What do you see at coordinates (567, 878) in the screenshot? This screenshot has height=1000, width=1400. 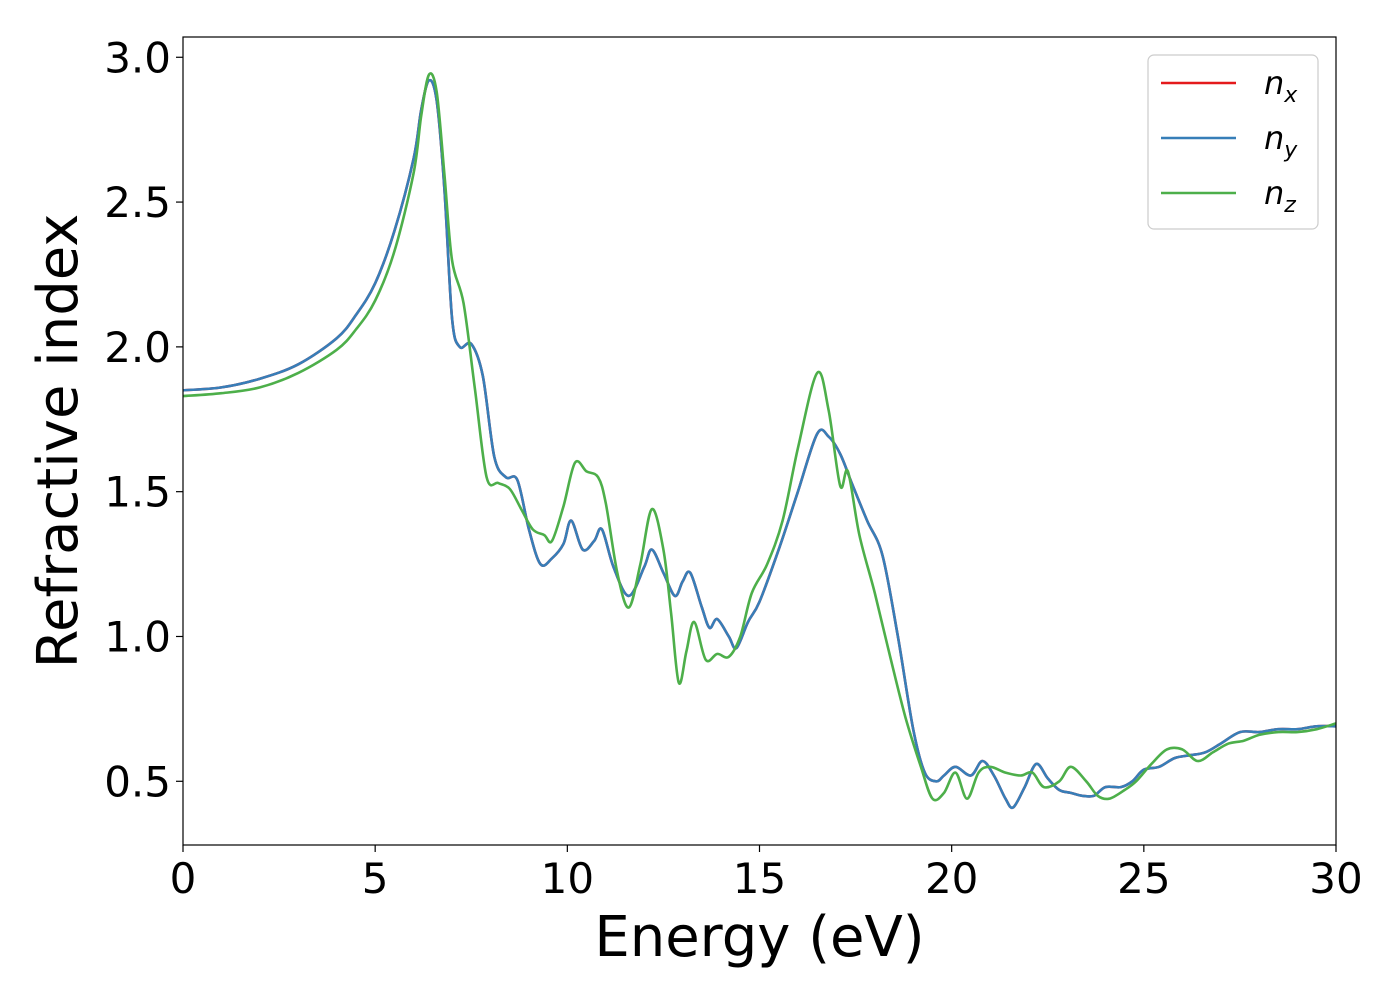 I see `x-tick-label: 10` at bounding box center [567, 878].